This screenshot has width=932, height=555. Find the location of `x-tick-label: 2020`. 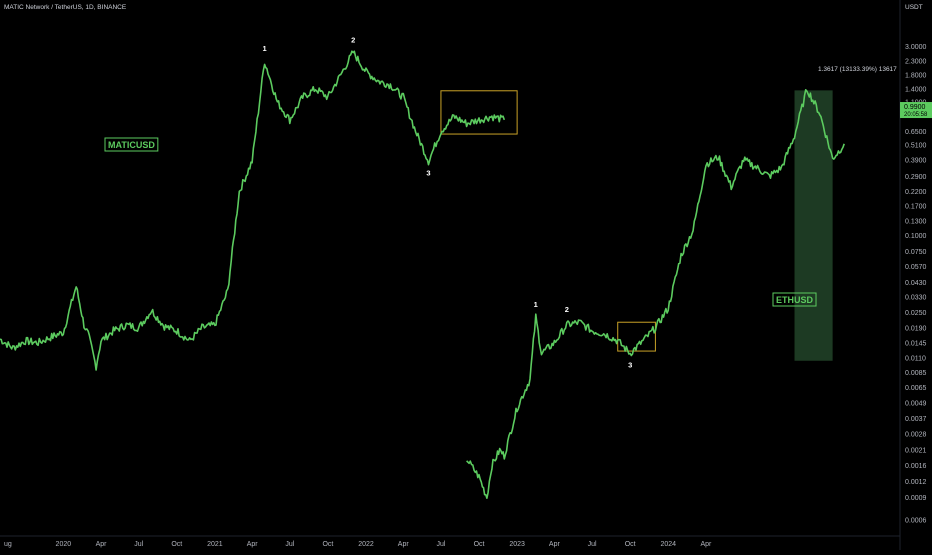

x-tick-label: 2020 is located at coordinates (64, 544).